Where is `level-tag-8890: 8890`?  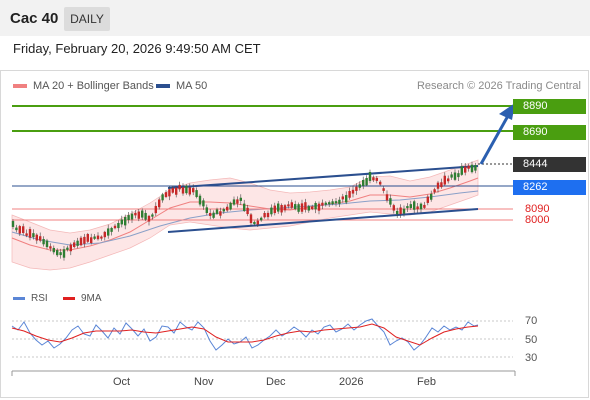 level-tag-8890: 8890 is located at coordinates (549, 106).